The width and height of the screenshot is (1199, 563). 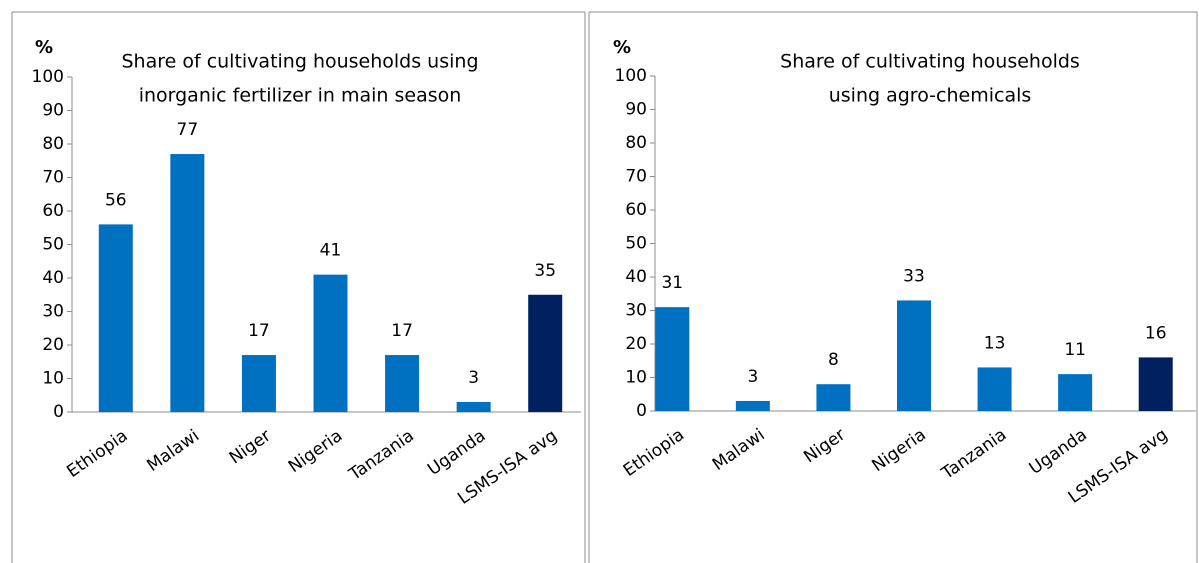 I want to click on data-label: 8, so click(x=833, y=360).